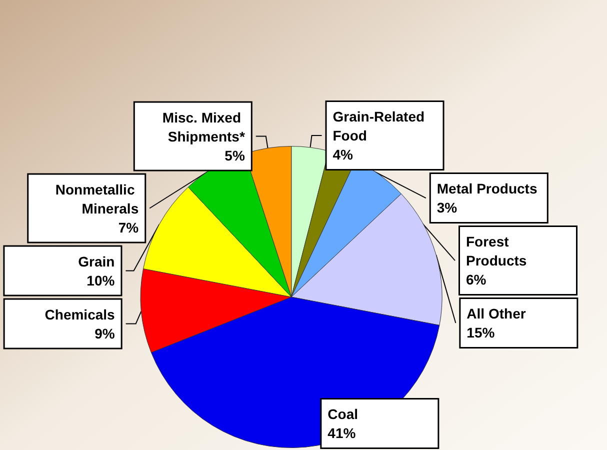 The image size is (607, 450). I want to click on data-label: 6%, so click(476, 280).